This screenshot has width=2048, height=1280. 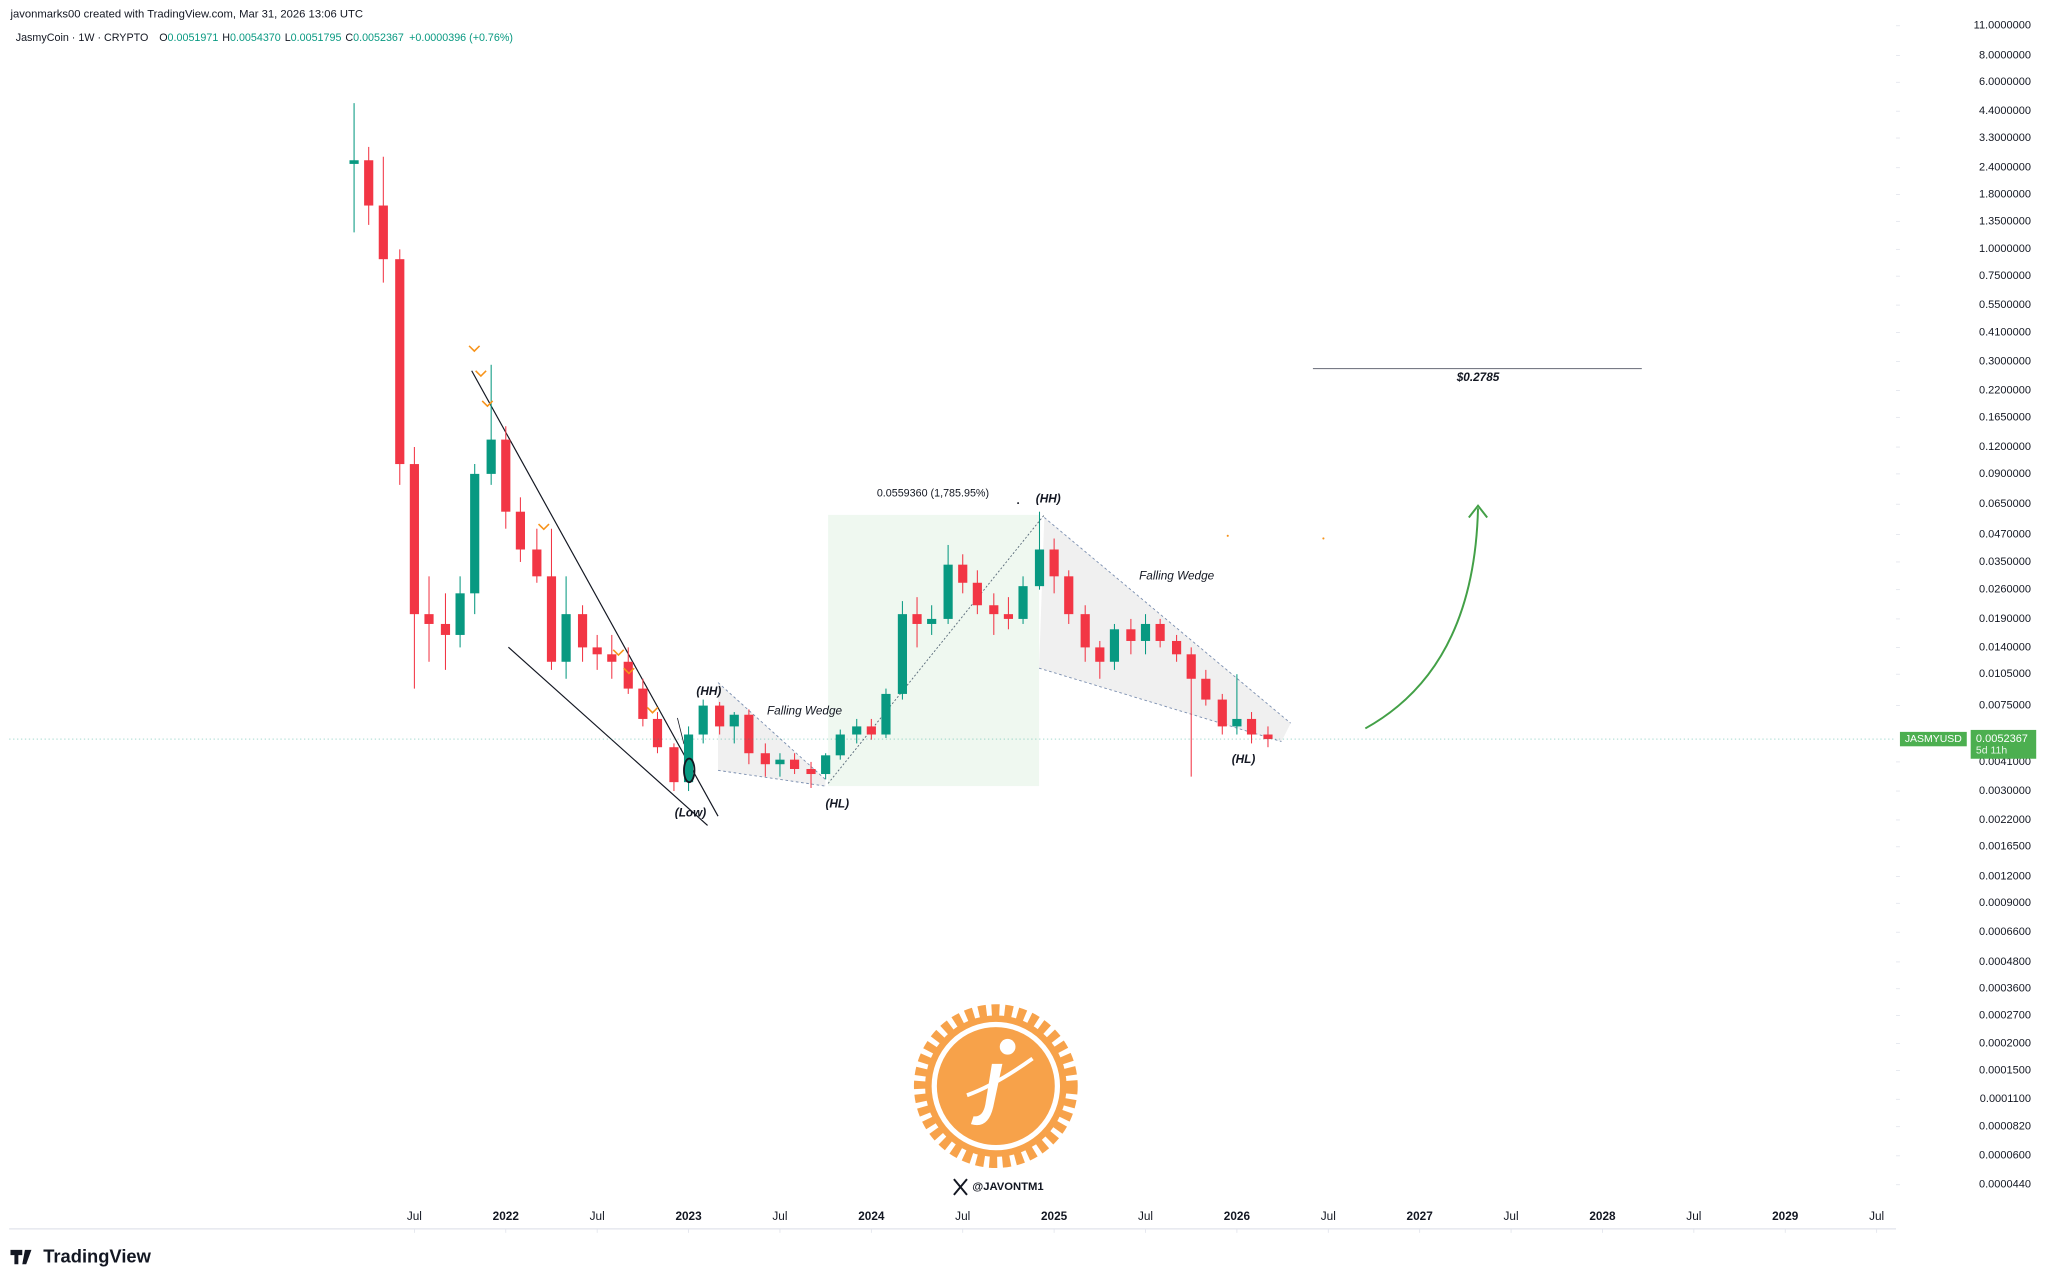 I want to click on y-tick-label: 0.0002700, so click(x=2005, y=1015).